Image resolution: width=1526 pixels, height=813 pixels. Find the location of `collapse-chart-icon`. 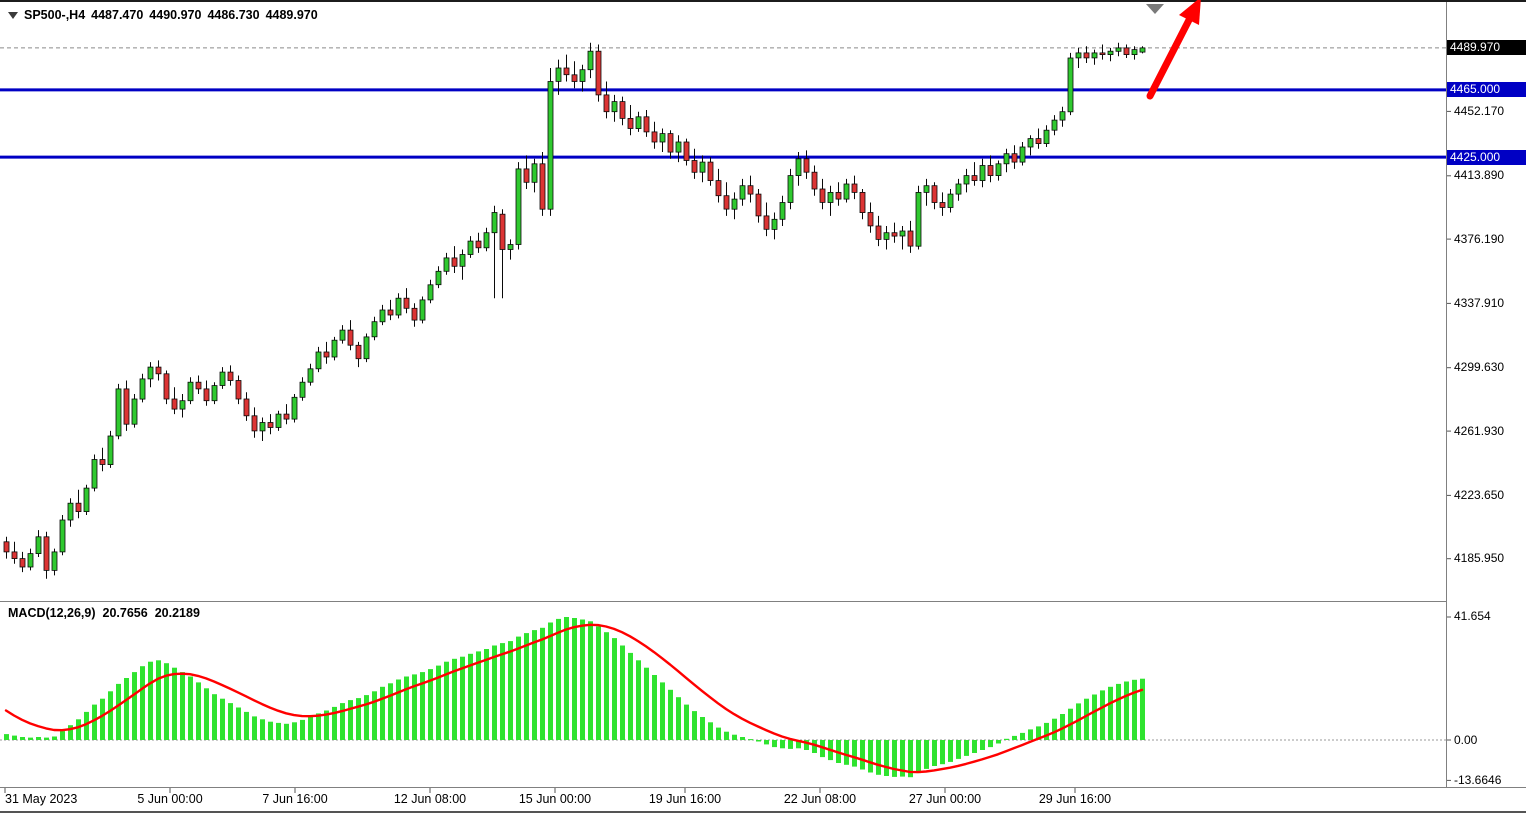

collapse-chart-icon is located at coordinates (13, 15).